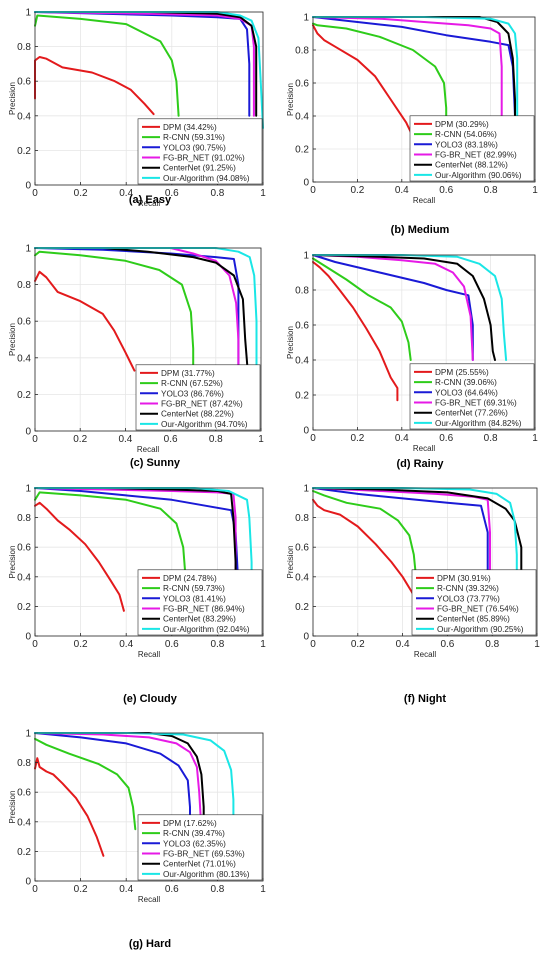 The height and width of the screenshot is (961, 550). I want to click on legend-entry: Our-Algorithm (94.70%), so click(204, 424).